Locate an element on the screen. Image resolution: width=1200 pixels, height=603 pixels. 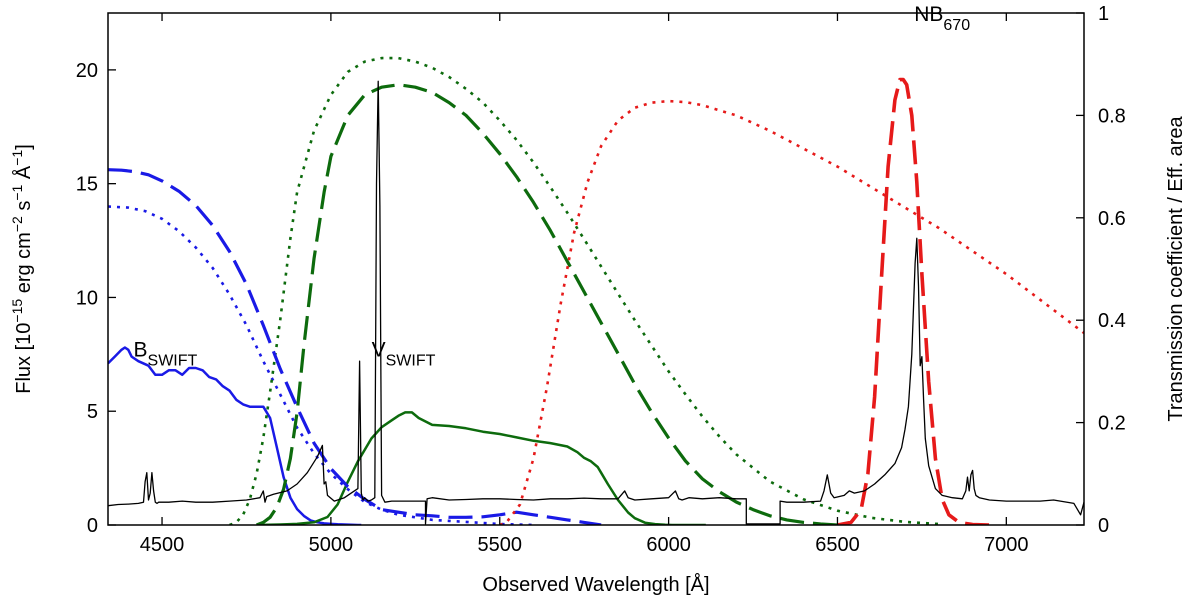
ylabel-exp: −2 is located at coordinates (17, 224).